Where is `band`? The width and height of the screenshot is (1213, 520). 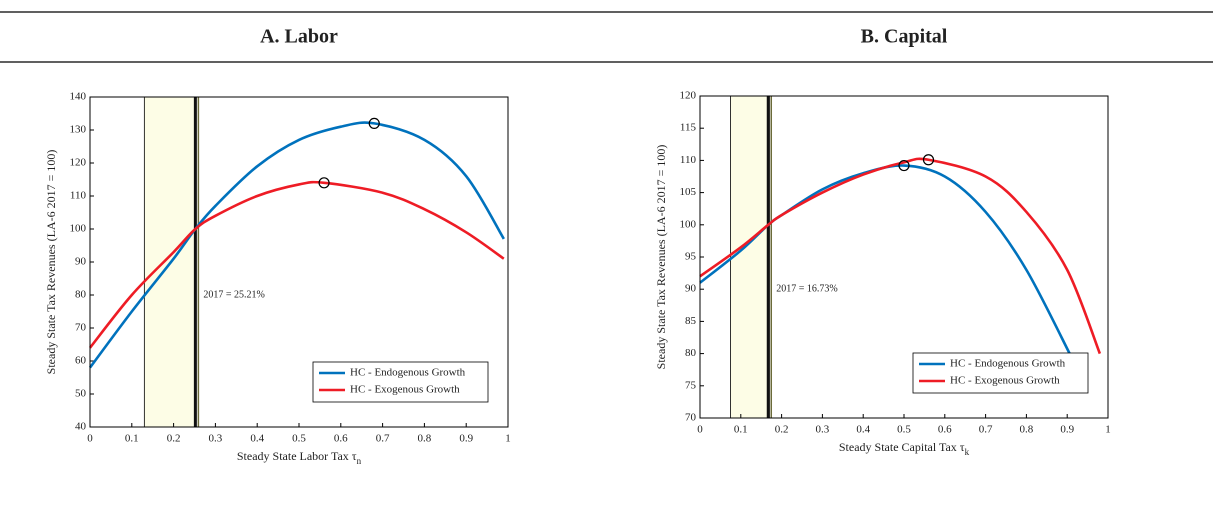
band is located at coordinates (750, 257).